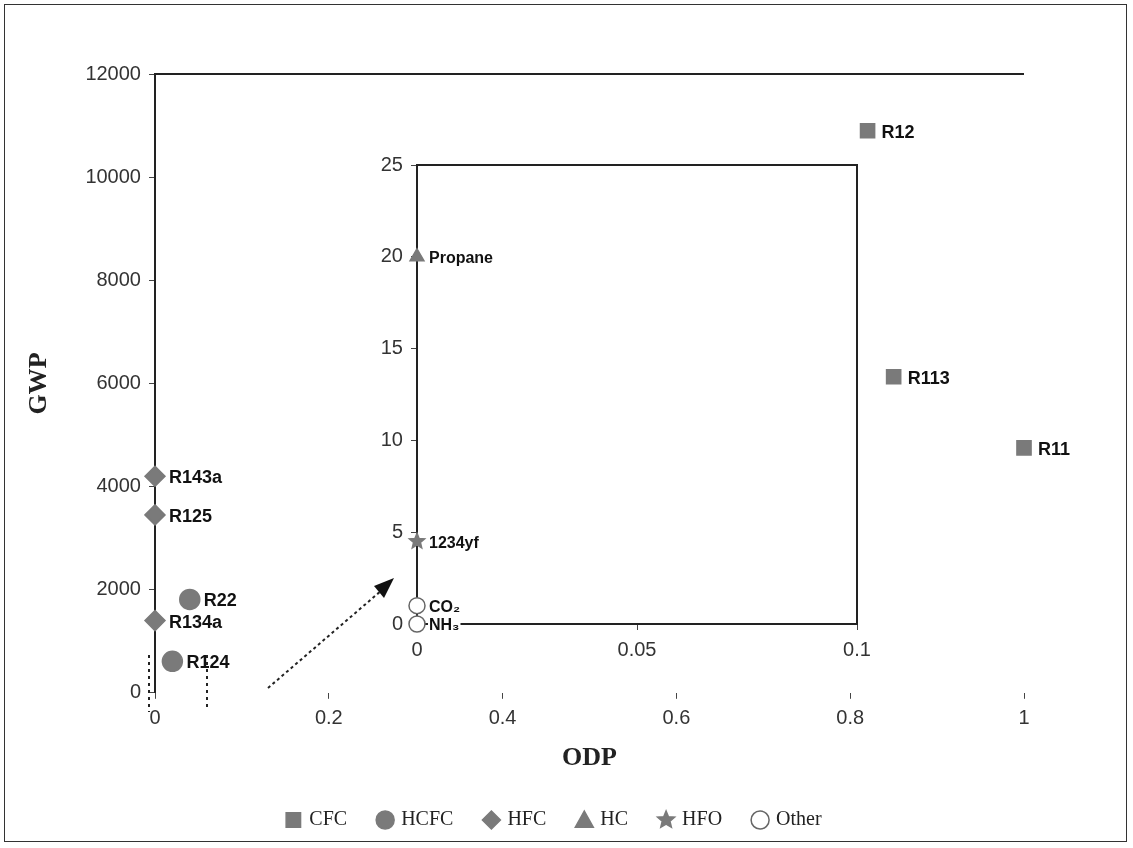 The height and width of the screenshot is (848, 1133). Describe the element at coordinates (328, 818) in the screenshot. I see `legend-label: CFC` at that location.